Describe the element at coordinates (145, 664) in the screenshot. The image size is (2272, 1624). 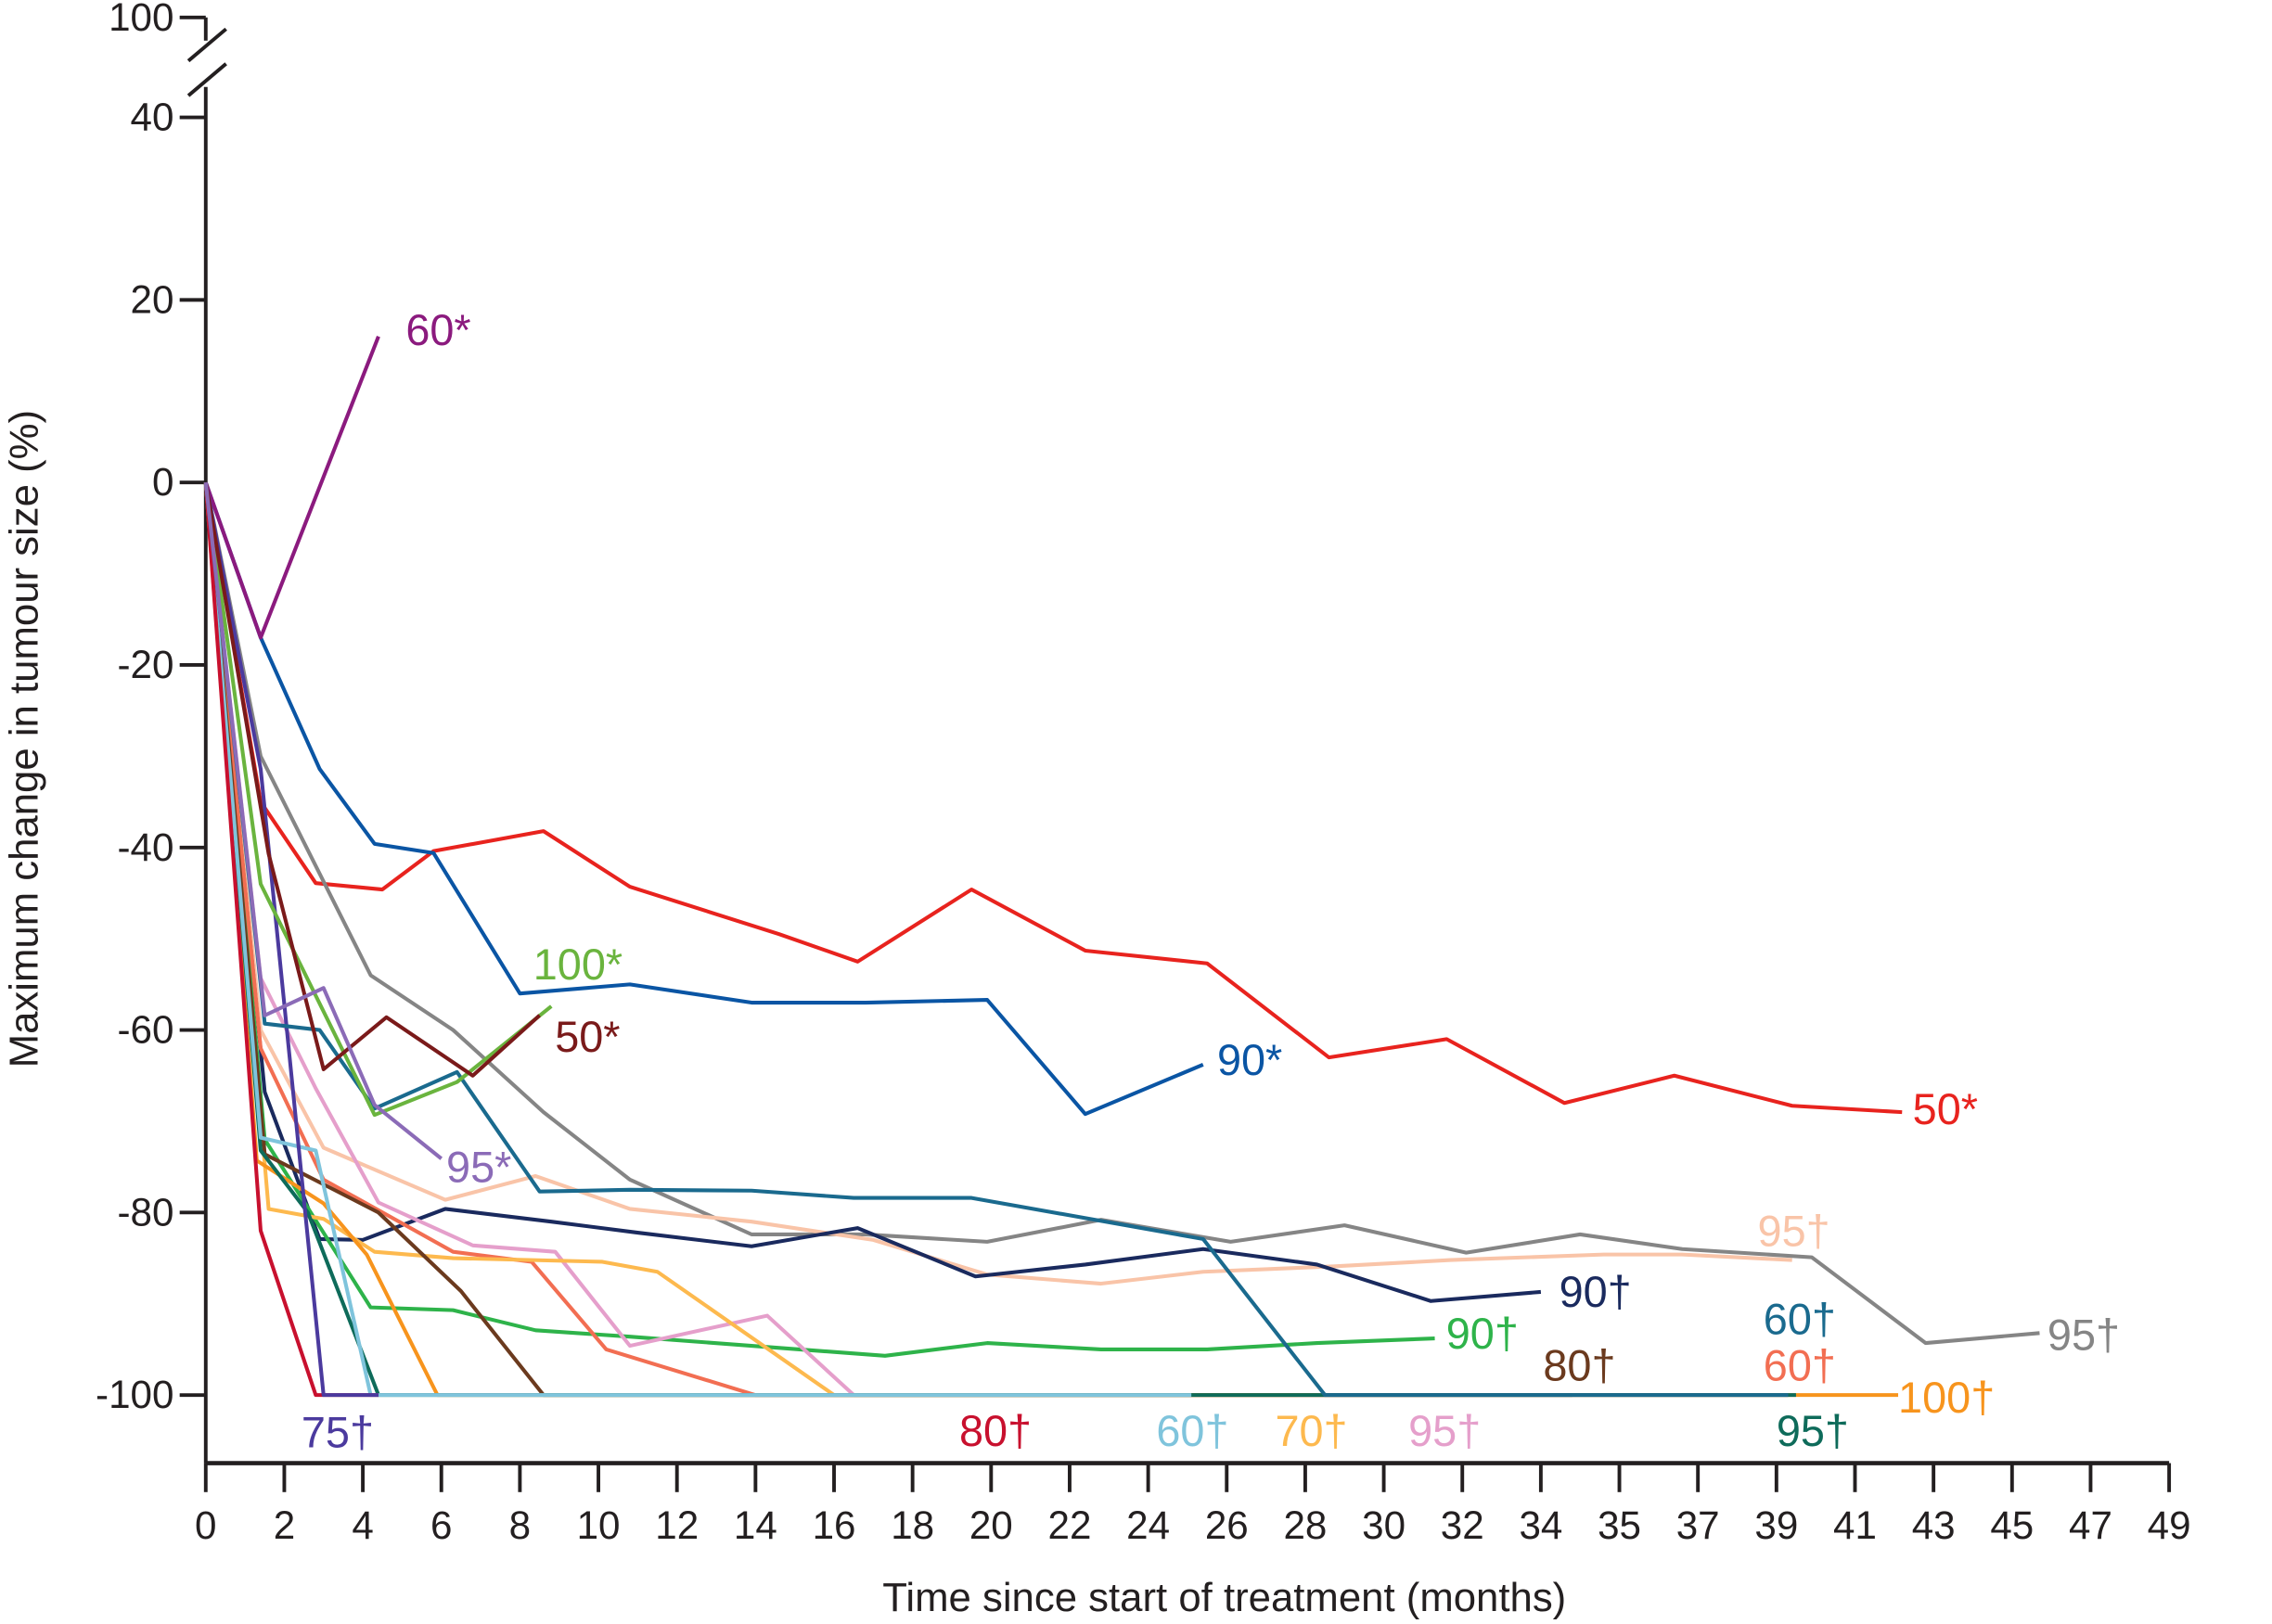
I see `y-tick-label: -20` at that location.